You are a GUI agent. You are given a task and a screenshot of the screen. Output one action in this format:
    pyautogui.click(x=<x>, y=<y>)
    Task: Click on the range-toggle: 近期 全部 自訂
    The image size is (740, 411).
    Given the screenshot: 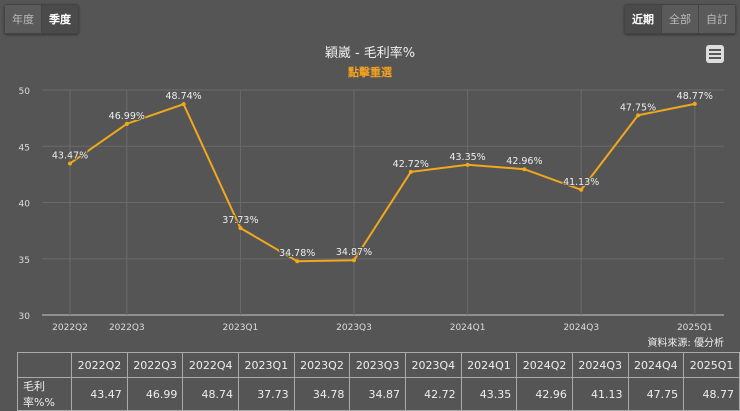 What is the action you would take?
    pyautogui.click(x=680, y=19)
    